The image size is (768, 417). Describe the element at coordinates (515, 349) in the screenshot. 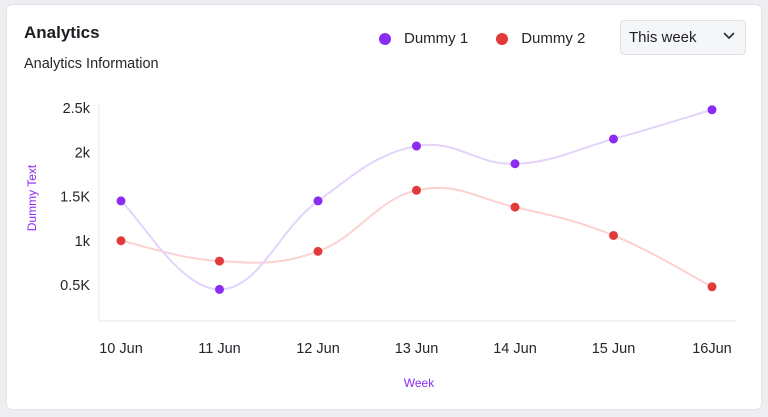

I see `x-tick-label: 14 Jun` at that location.